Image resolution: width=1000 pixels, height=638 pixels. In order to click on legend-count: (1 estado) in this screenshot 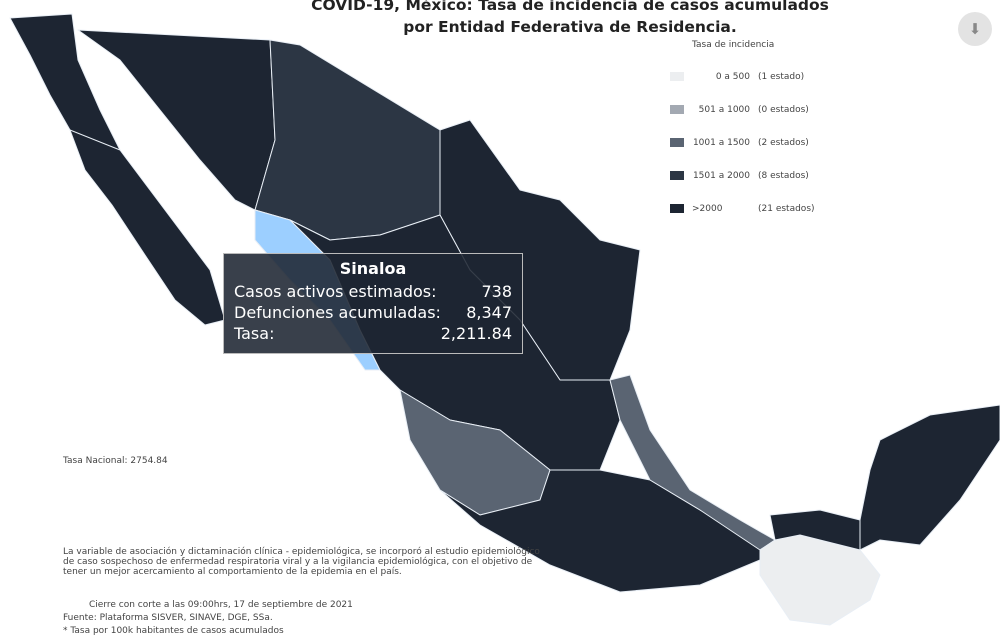, I will do `click(781, 76)`.